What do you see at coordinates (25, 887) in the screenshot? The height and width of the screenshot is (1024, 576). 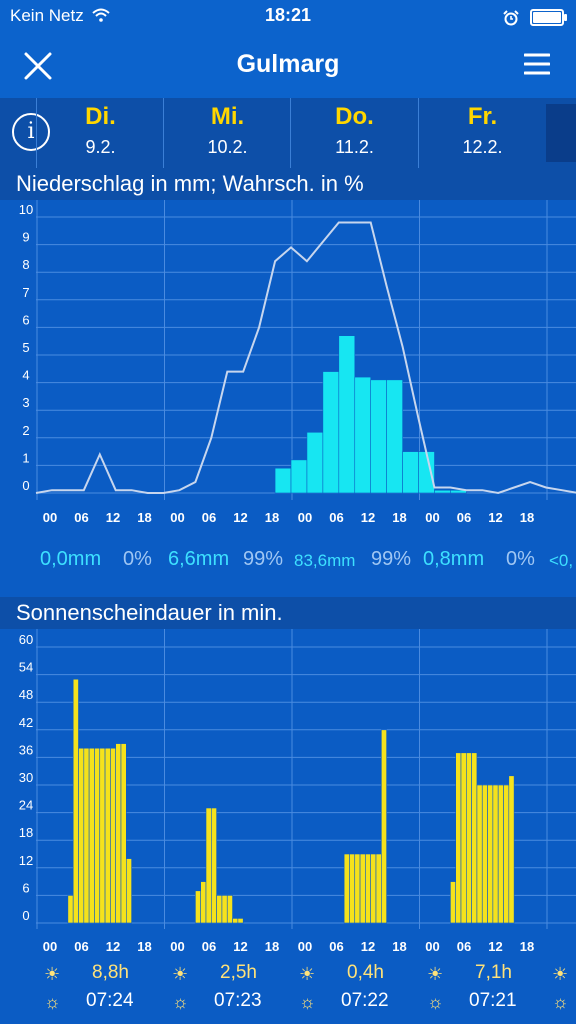 I see `y-tick-label: 6` at bounding box center [25, 887].